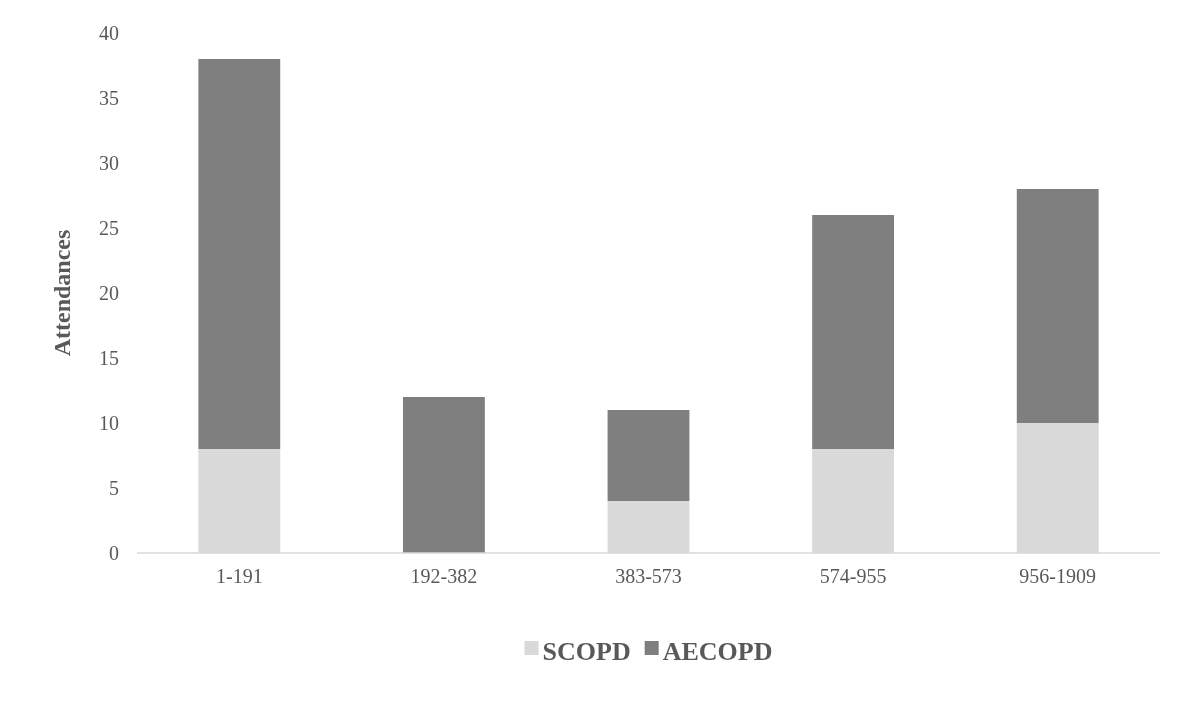  Describe the element at coordinates (586, 651) in the screenshot. I see `legend-label: SCOPD` at that location.